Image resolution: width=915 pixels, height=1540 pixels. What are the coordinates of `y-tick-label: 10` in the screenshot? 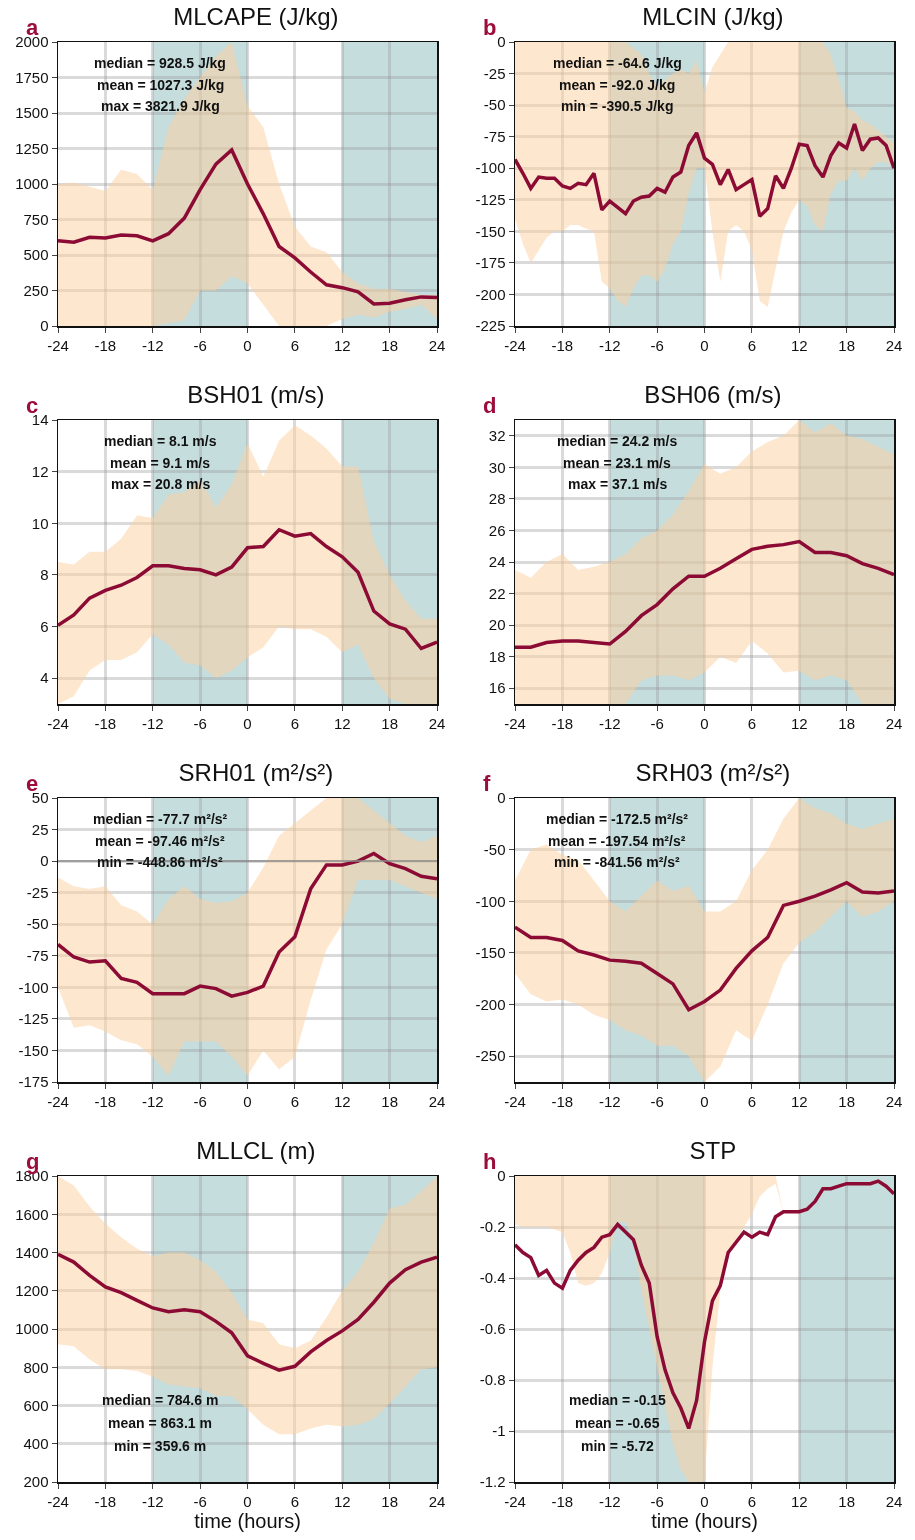 It's located at (40, 523).